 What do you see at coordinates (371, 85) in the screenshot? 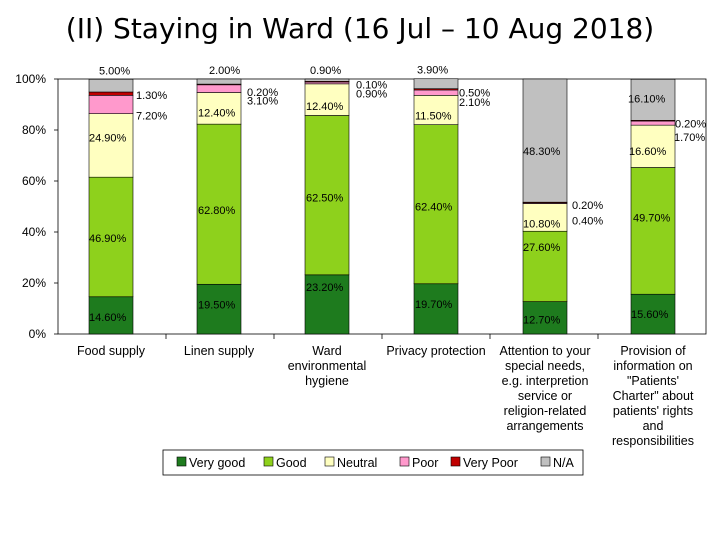
I see `data-label: 0.10%` at bounding box center [371, 85].